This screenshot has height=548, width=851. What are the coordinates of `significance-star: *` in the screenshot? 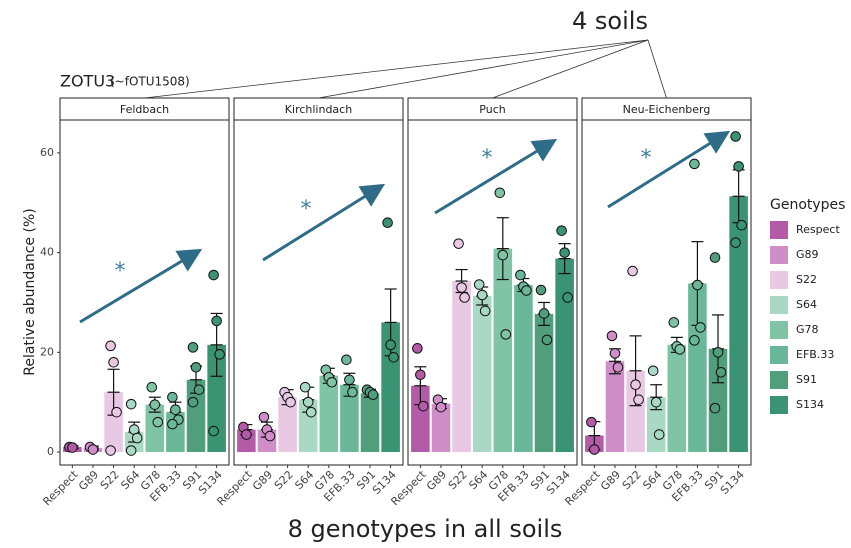 It's located at (646, 158).